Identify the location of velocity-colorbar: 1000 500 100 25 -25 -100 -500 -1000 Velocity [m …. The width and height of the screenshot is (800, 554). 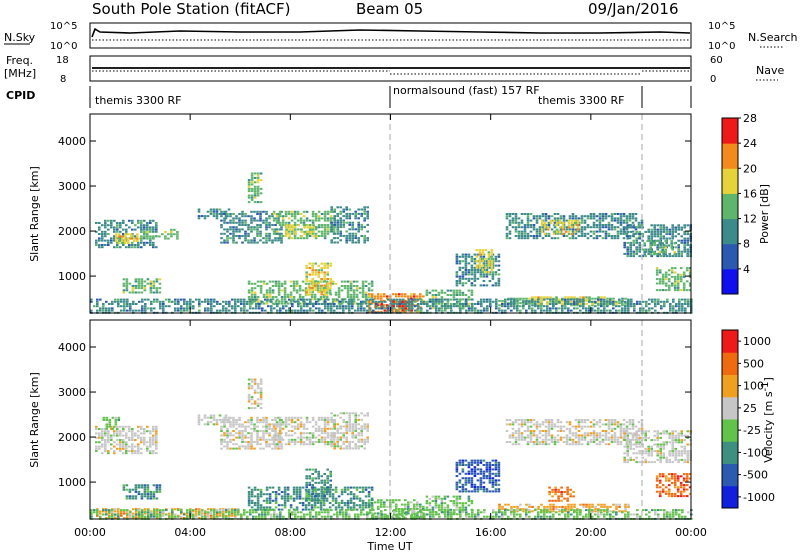
(748, 419).